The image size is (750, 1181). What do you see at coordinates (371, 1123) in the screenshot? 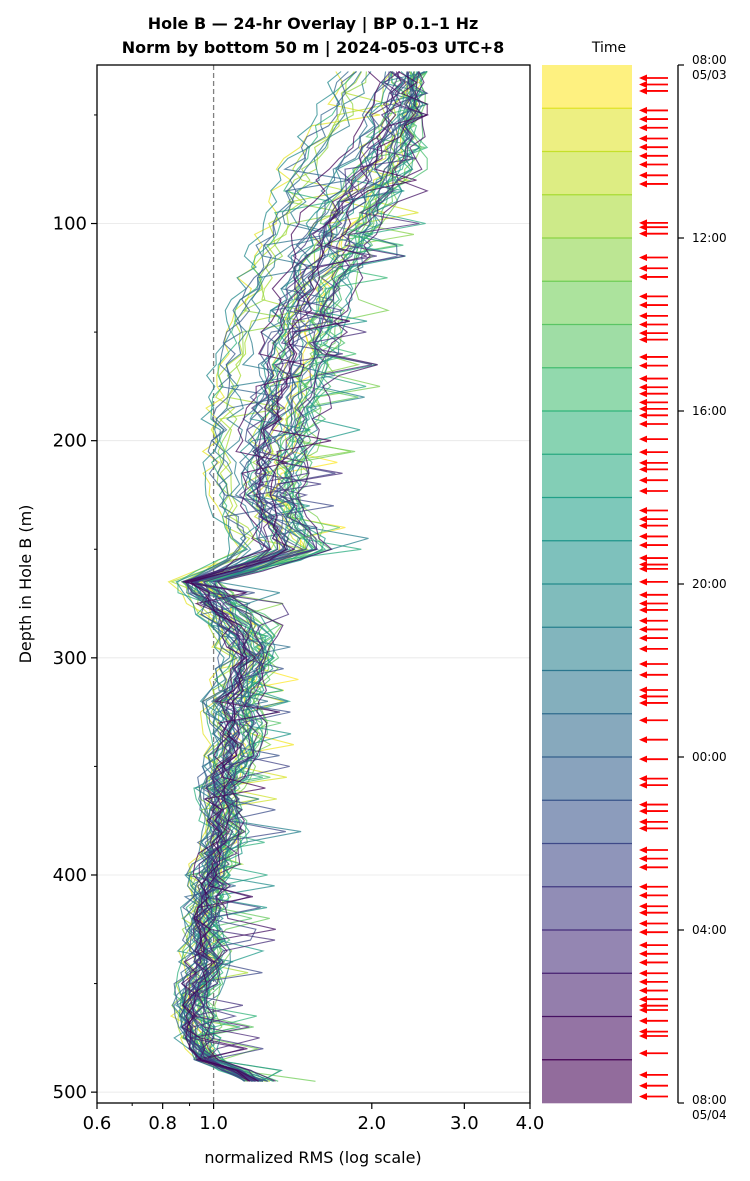
I see `x-tick-label: 2.0` at bounding box center [371, 1123].